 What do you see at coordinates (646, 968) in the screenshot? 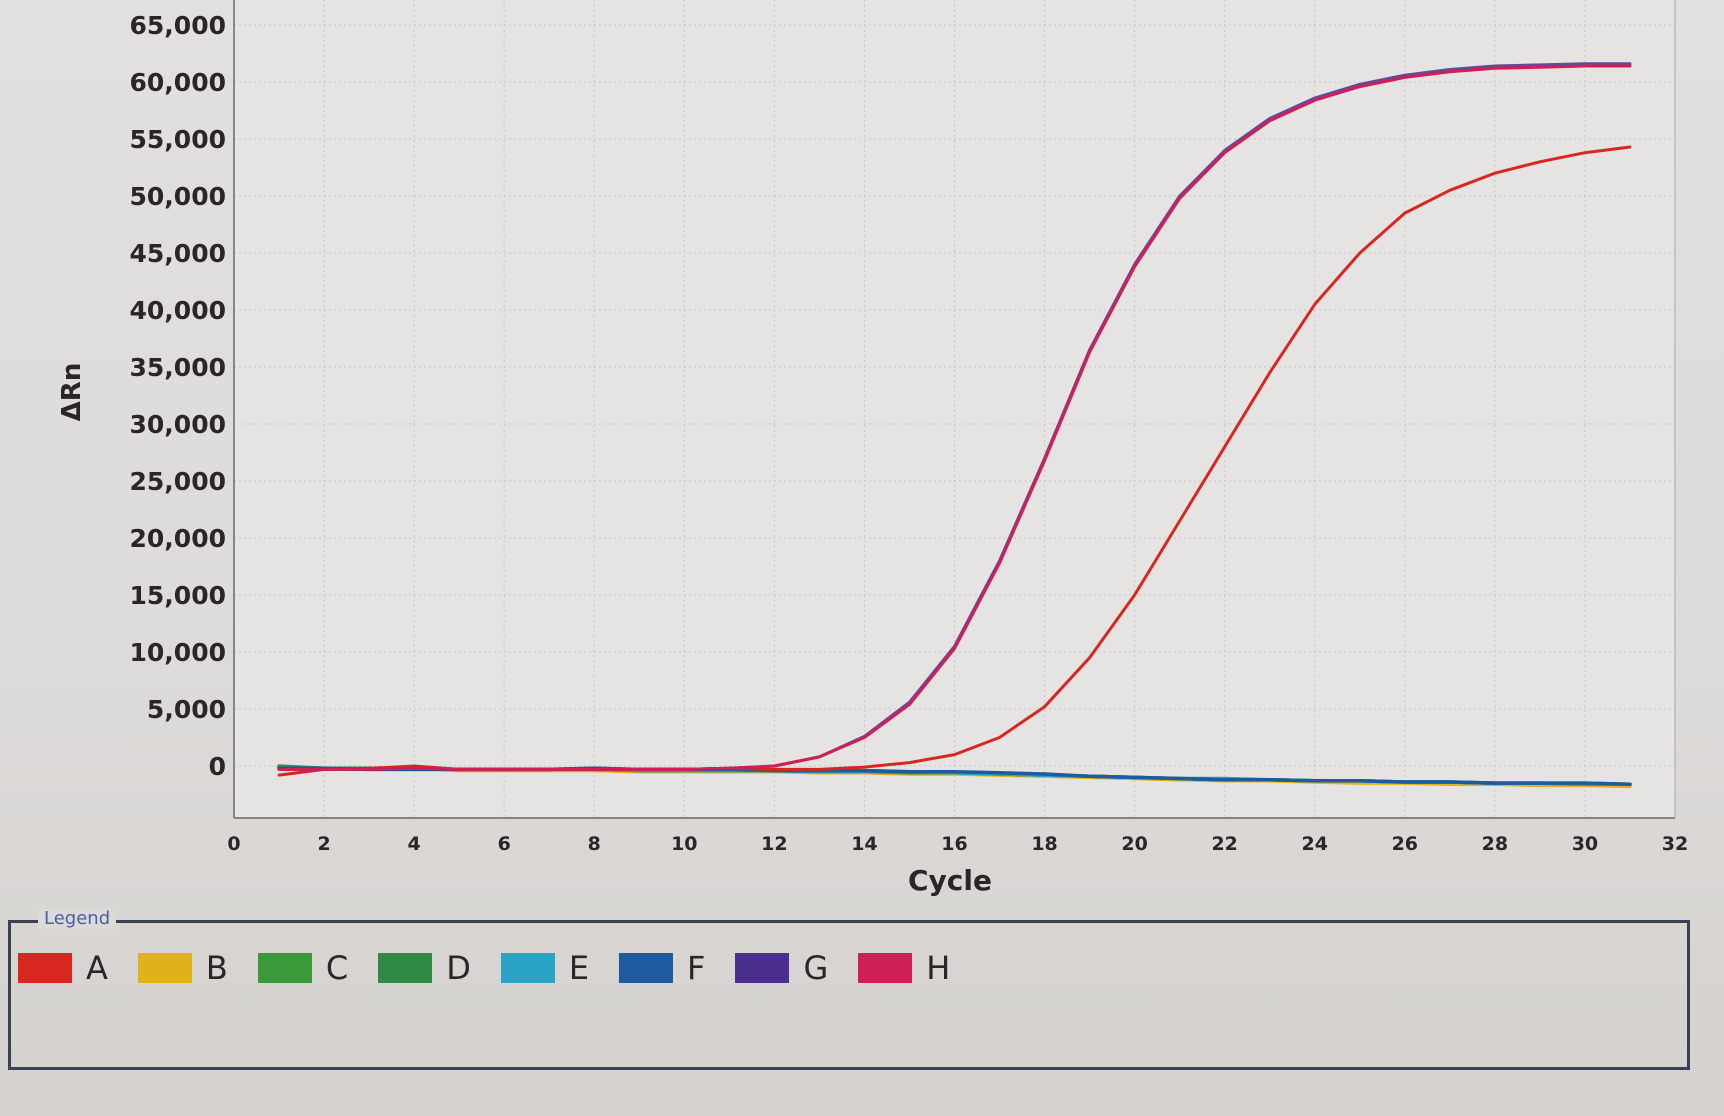
I see `legend-swatch-F` at bounding box center [646, 968].